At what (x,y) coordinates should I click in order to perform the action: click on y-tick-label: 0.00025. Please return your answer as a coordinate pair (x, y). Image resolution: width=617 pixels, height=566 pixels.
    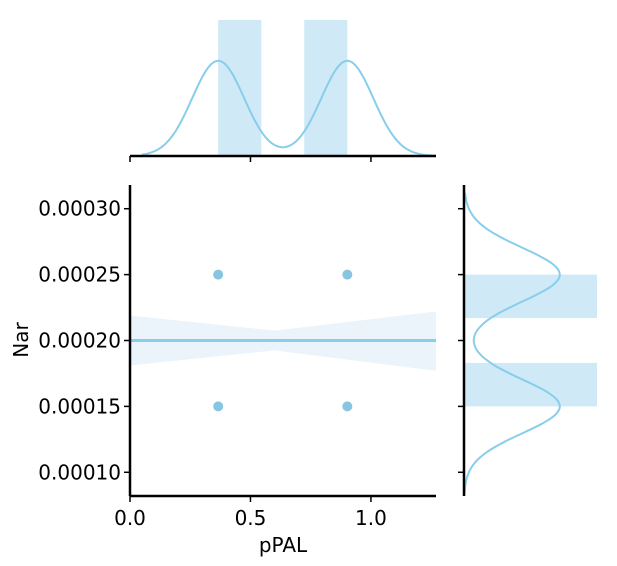
    Looking at the image, I should click on (79, 275).